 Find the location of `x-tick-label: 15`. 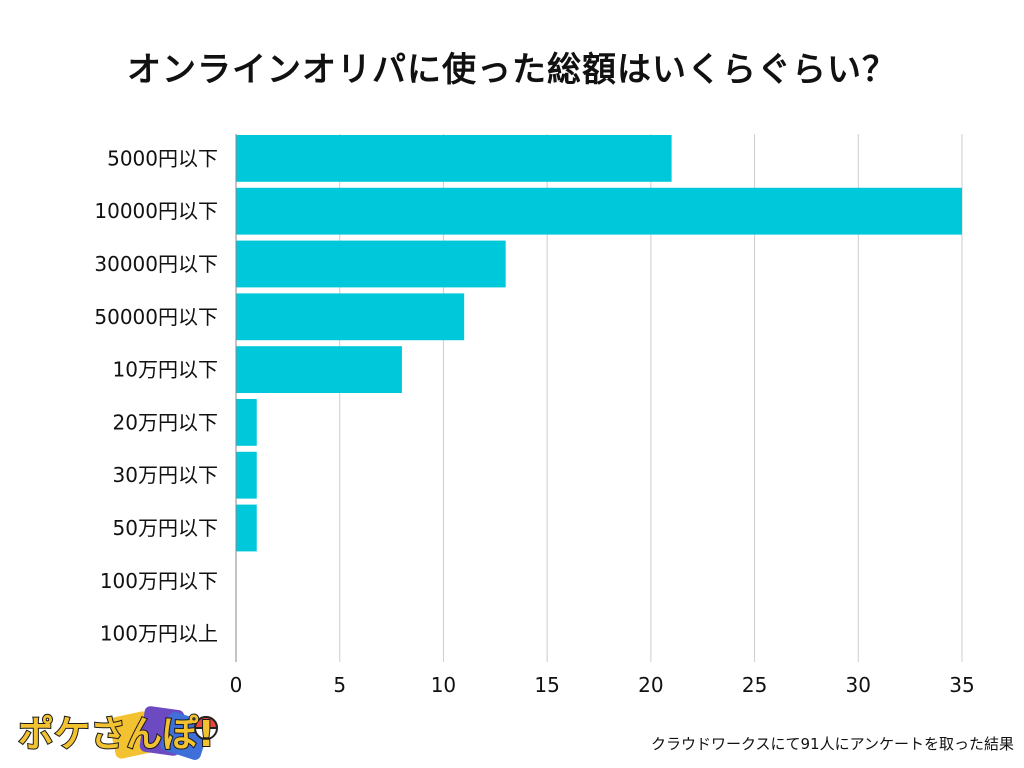

x-tick-label: 15 is located at coordinates (546, 685).